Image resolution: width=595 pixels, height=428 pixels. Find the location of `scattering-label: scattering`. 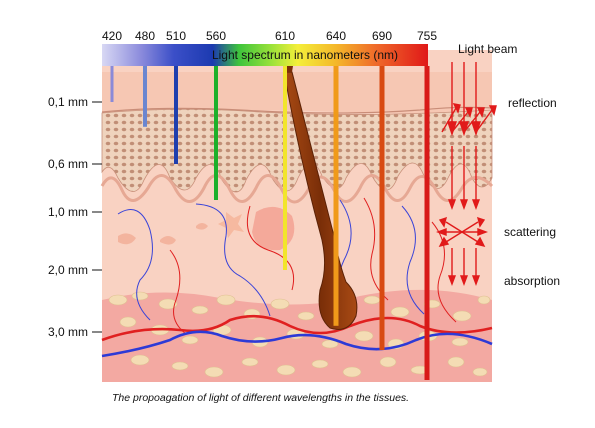

scattering-label: scattering is located at coordinates (530, 232).